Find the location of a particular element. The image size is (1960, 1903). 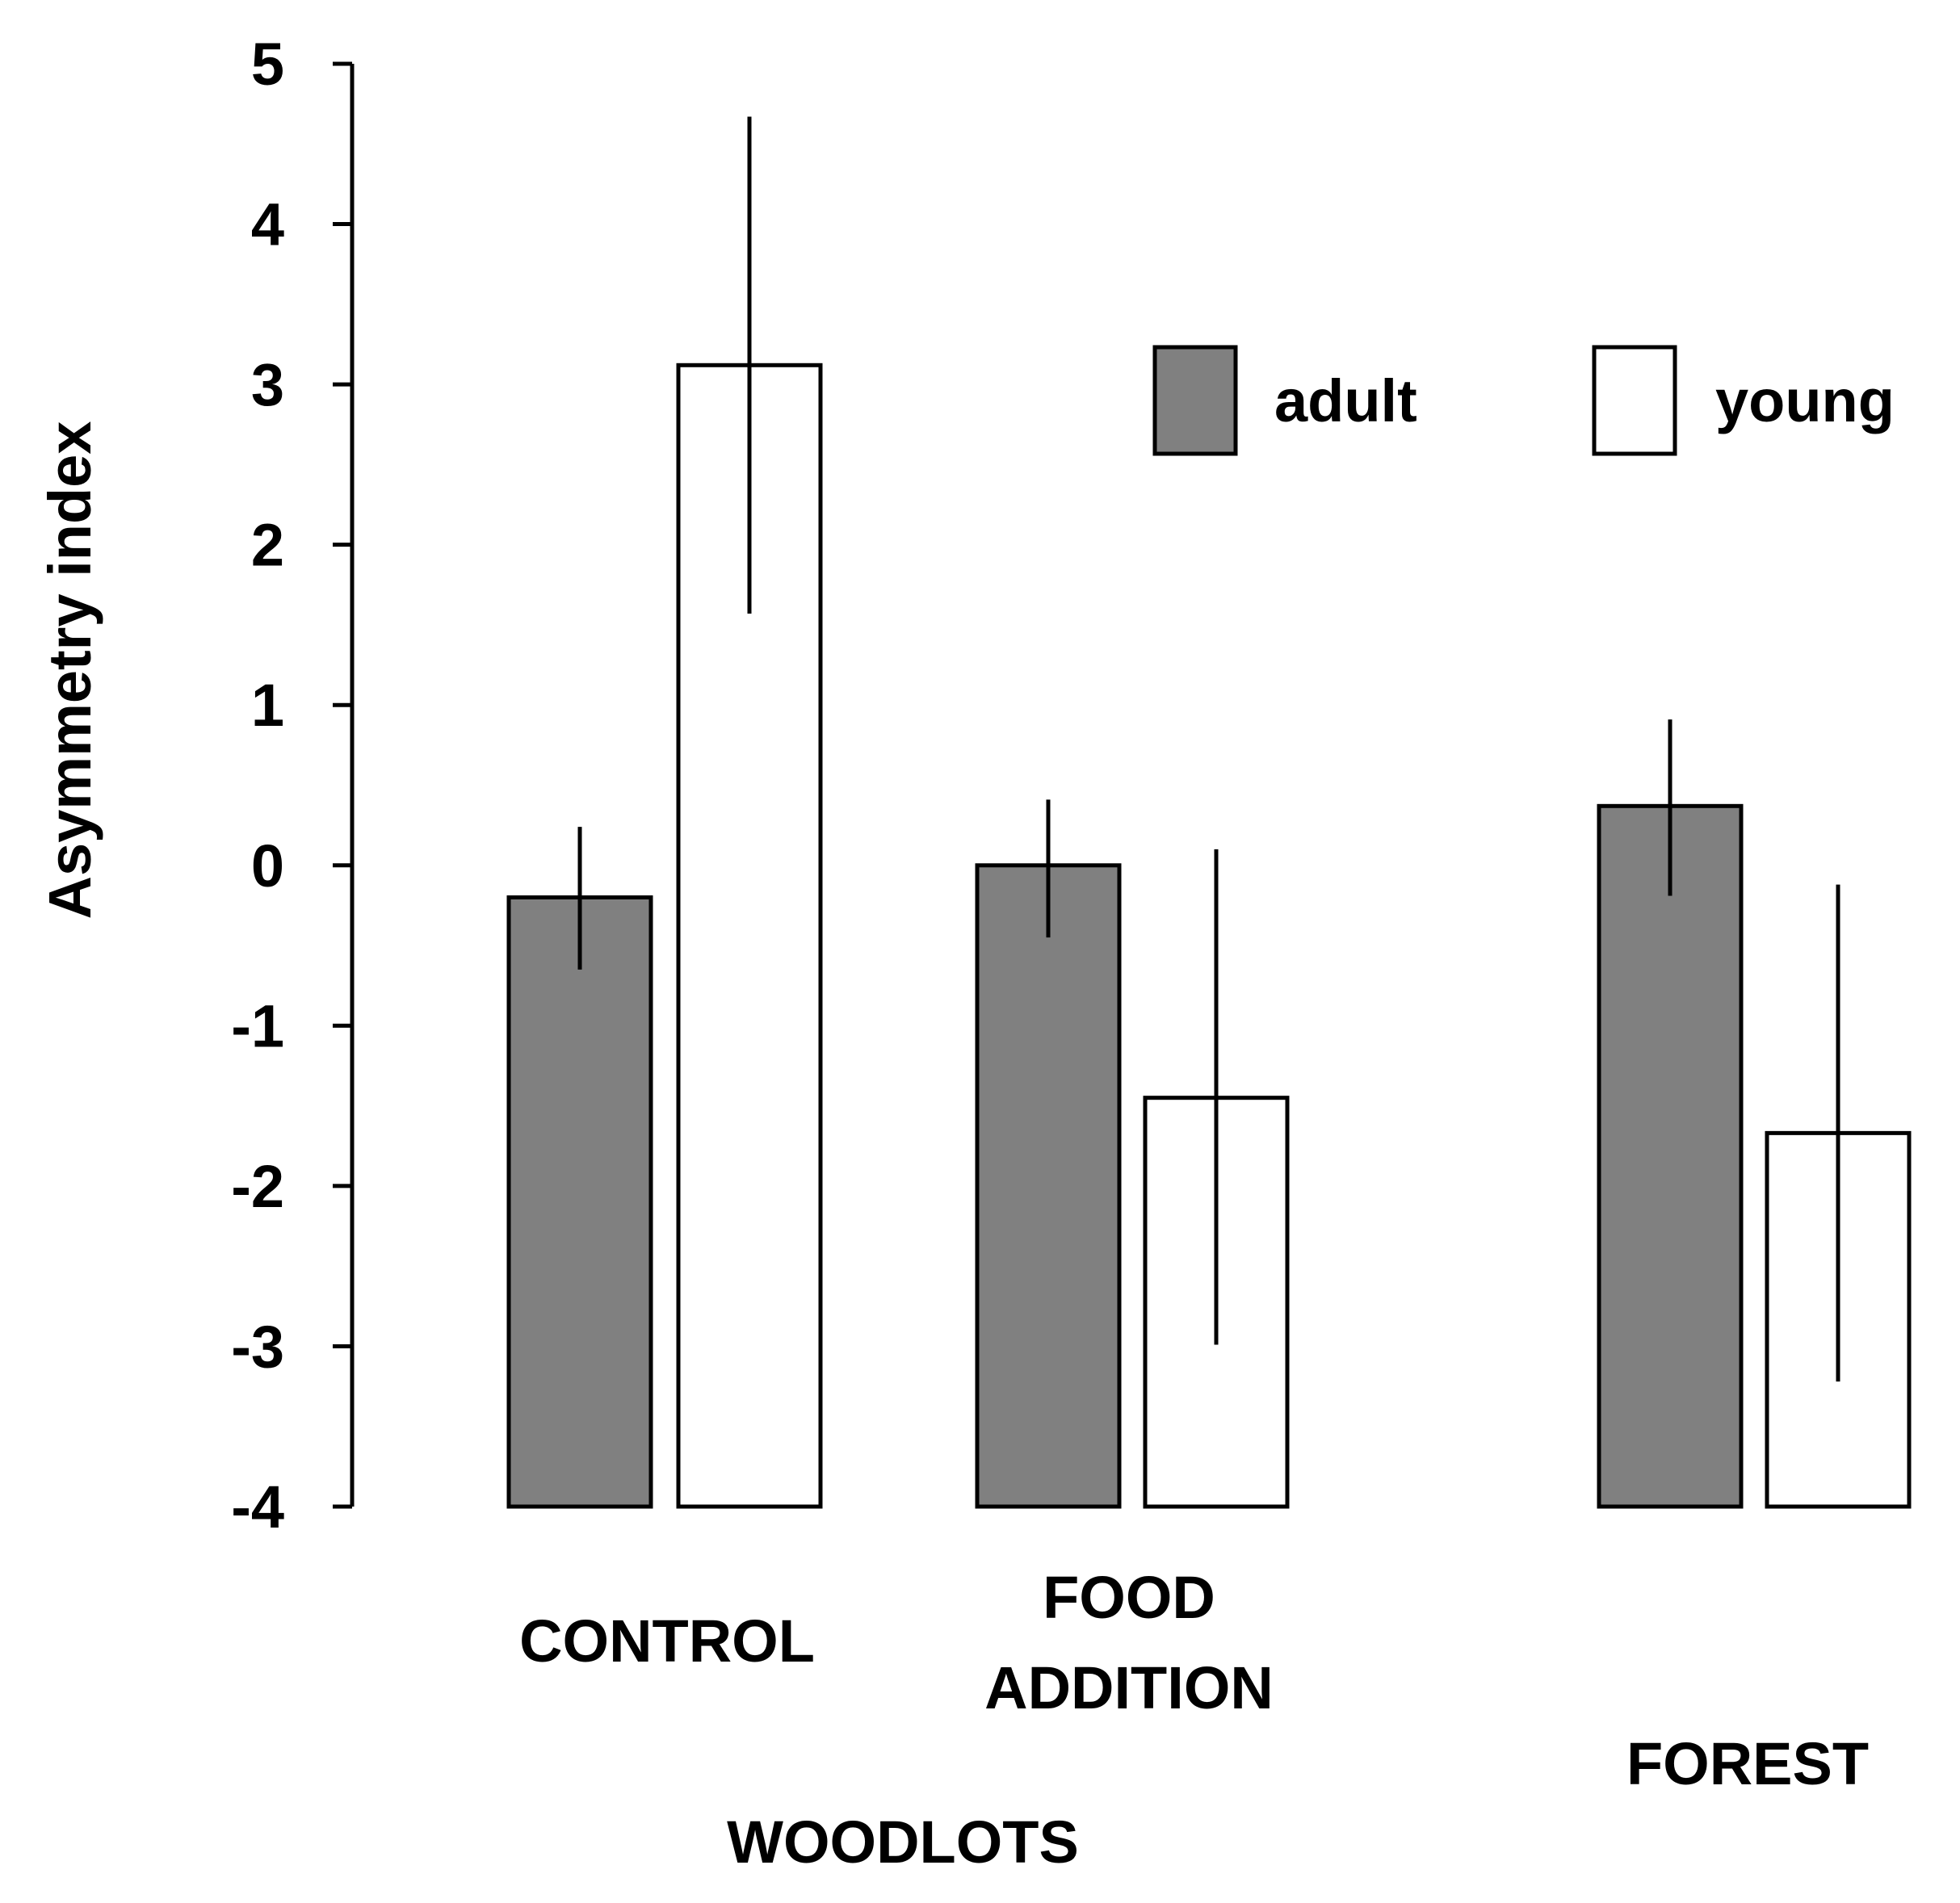

group-label-woodlots: WOODLOTS is located at coordinates (903, 1842).